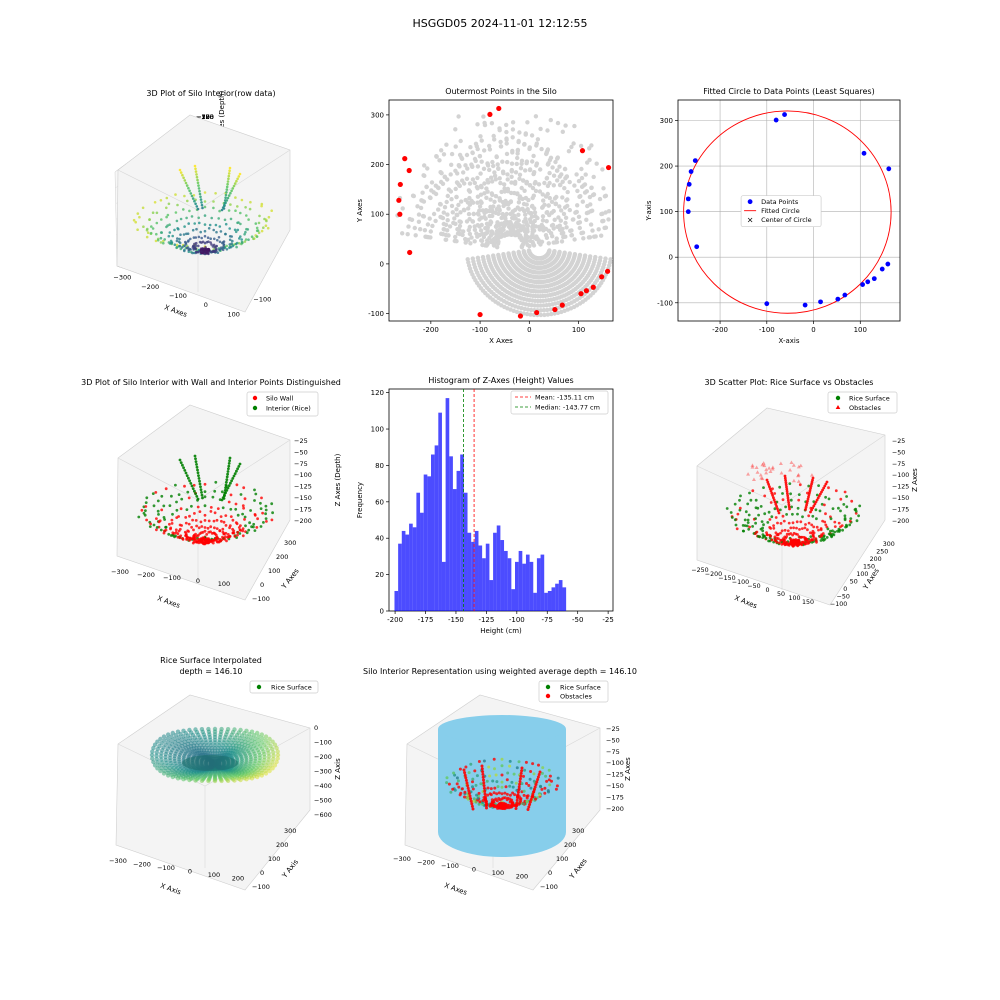  What do you see at coordinates (377, 115) in the screenshot?
I see `y-tick-label: 300` at bounding box center [377, 115].